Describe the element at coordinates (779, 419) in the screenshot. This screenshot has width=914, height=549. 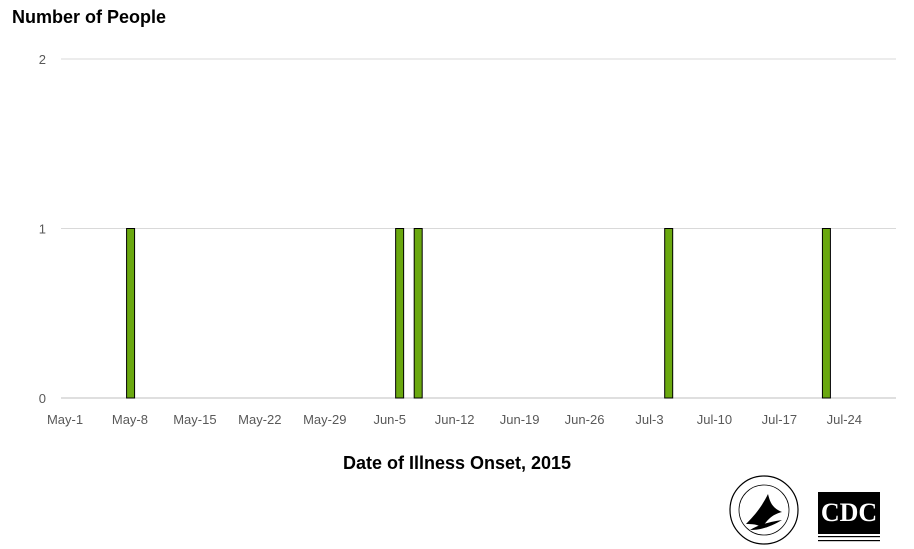
I see `x-tick-label: Jul-17` at that location.